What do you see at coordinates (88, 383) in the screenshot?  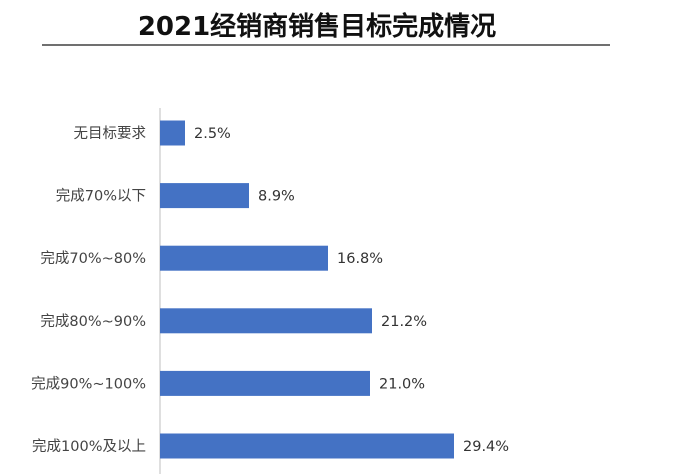 I see `category-label-5: 完成90%~100%` at bounding box center [88, 383].